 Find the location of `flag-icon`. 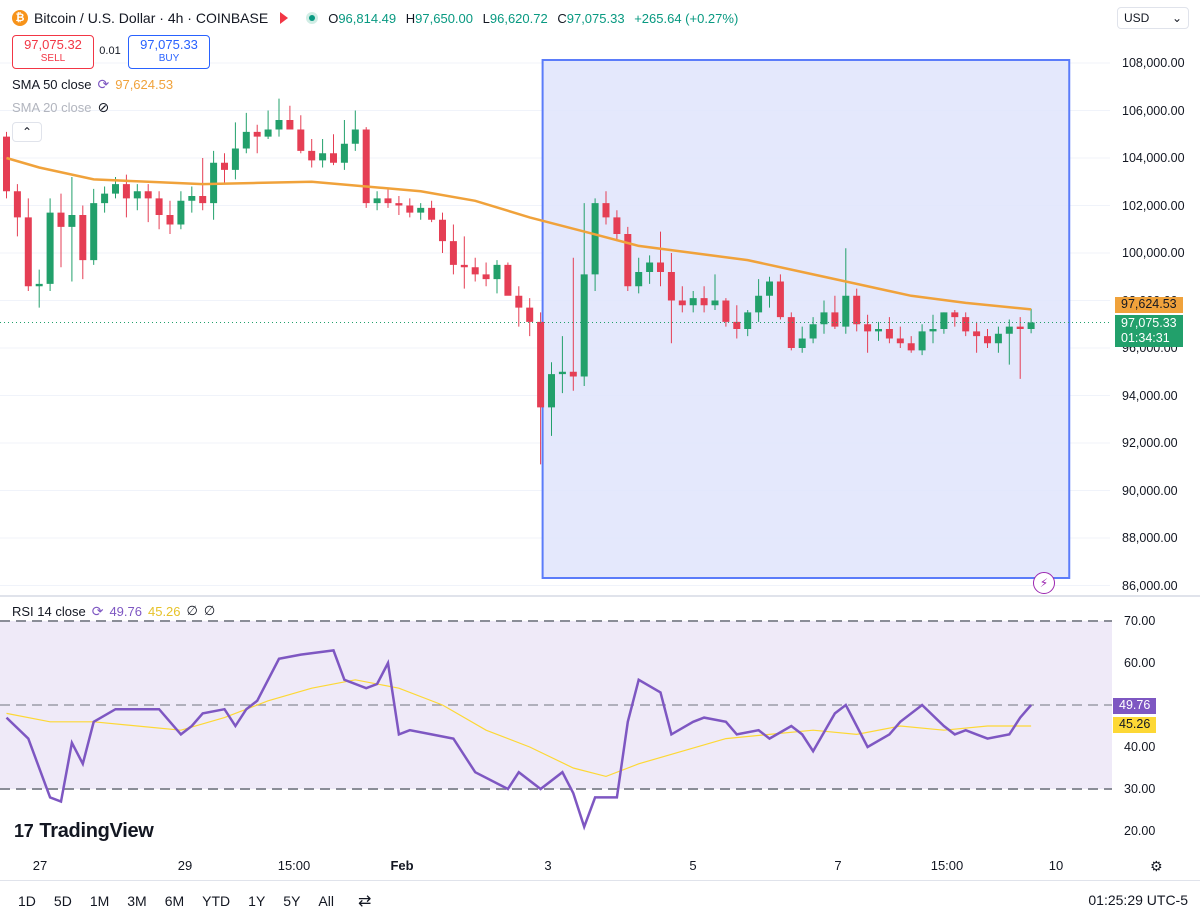

flag-icon is located at coordinates (284, 18).